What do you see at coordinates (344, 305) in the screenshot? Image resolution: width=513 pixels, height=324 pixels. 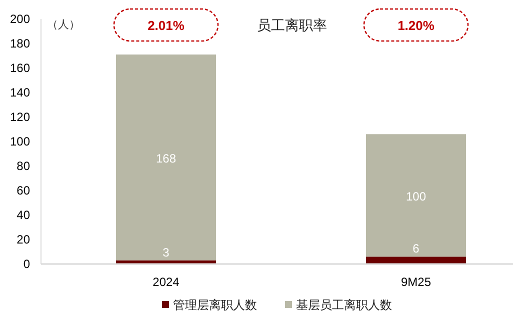 I see `legend-label: 基层员工离职人数` at bounding box center [344, 305].